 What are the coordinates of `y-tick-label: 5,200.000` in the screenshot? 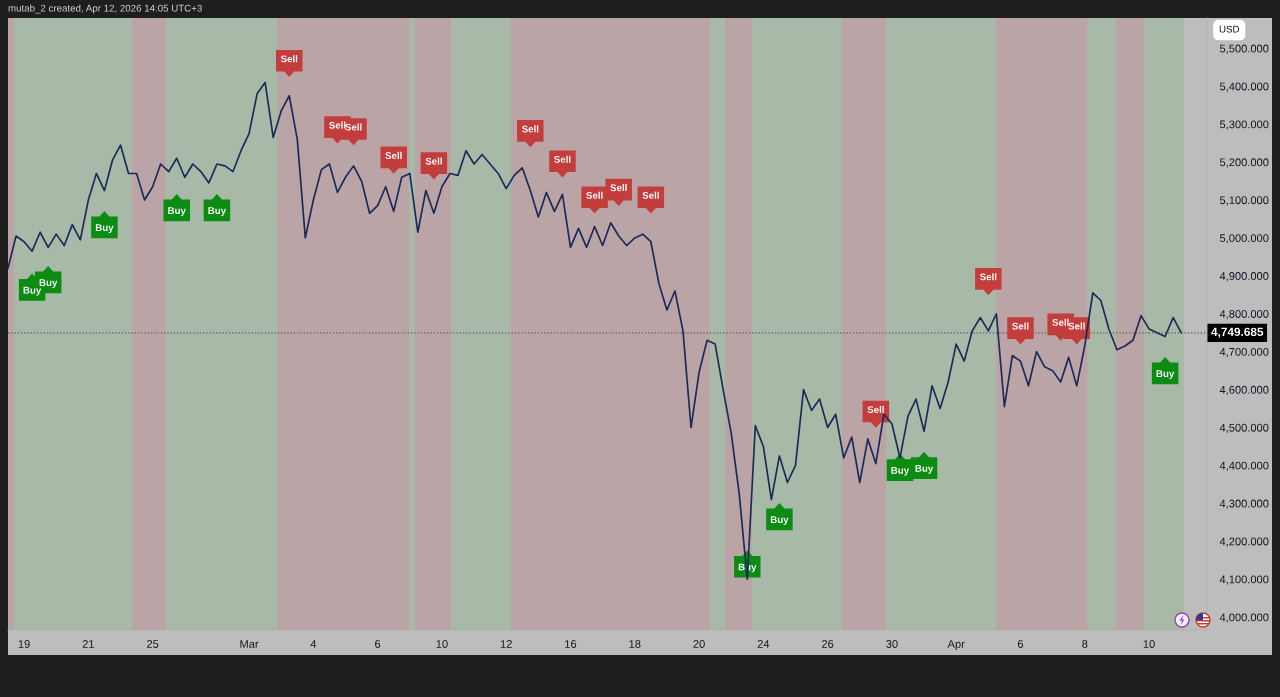 It's located at (1244, 163).